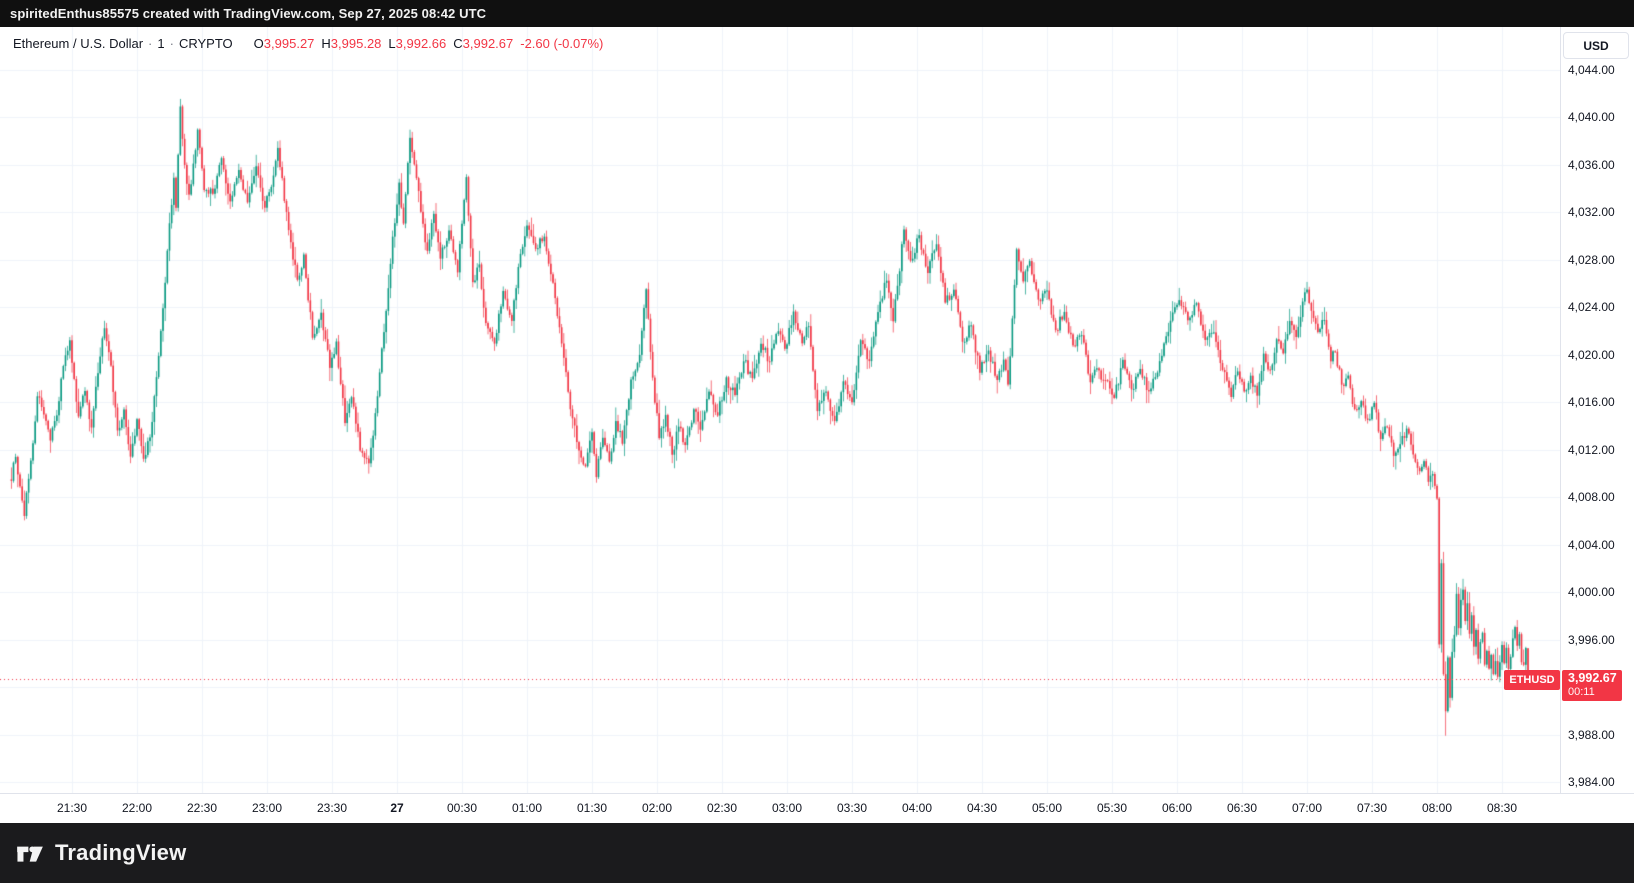 The width and height of the screenshot is (1634, 883). I want to click on last-price-label: 3,992.67 00:11, so click(1592, 685).